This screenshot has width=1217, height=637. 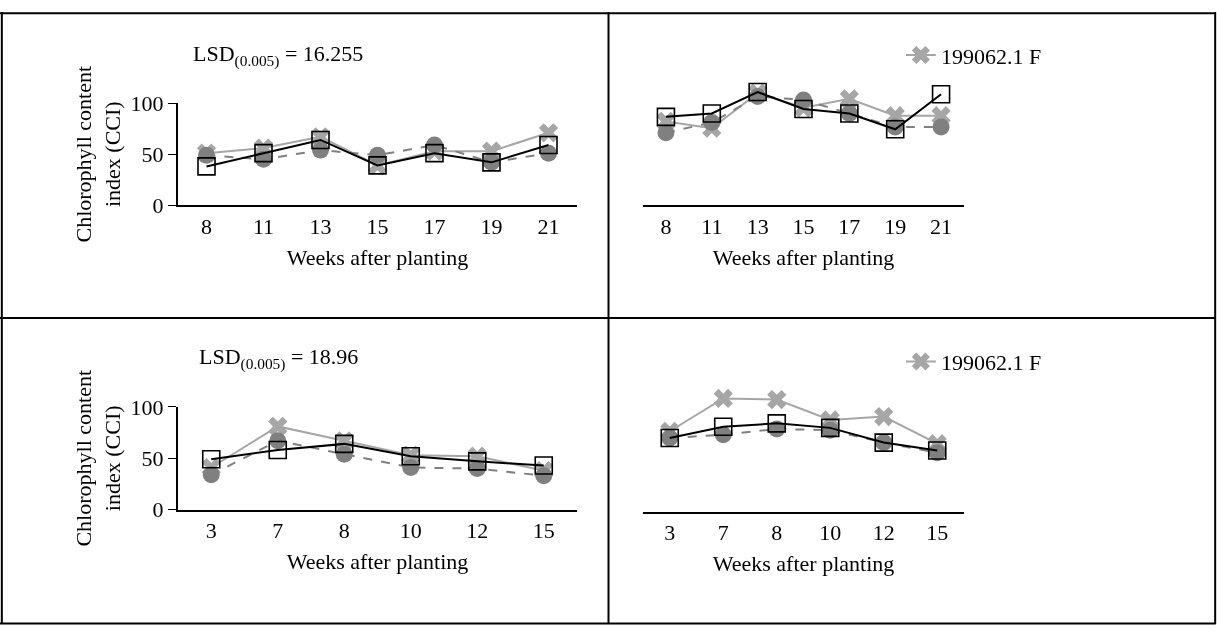 I want to click on text: LSD$_{(0.005)}$ = 18.96, so click(x=279, y=358).